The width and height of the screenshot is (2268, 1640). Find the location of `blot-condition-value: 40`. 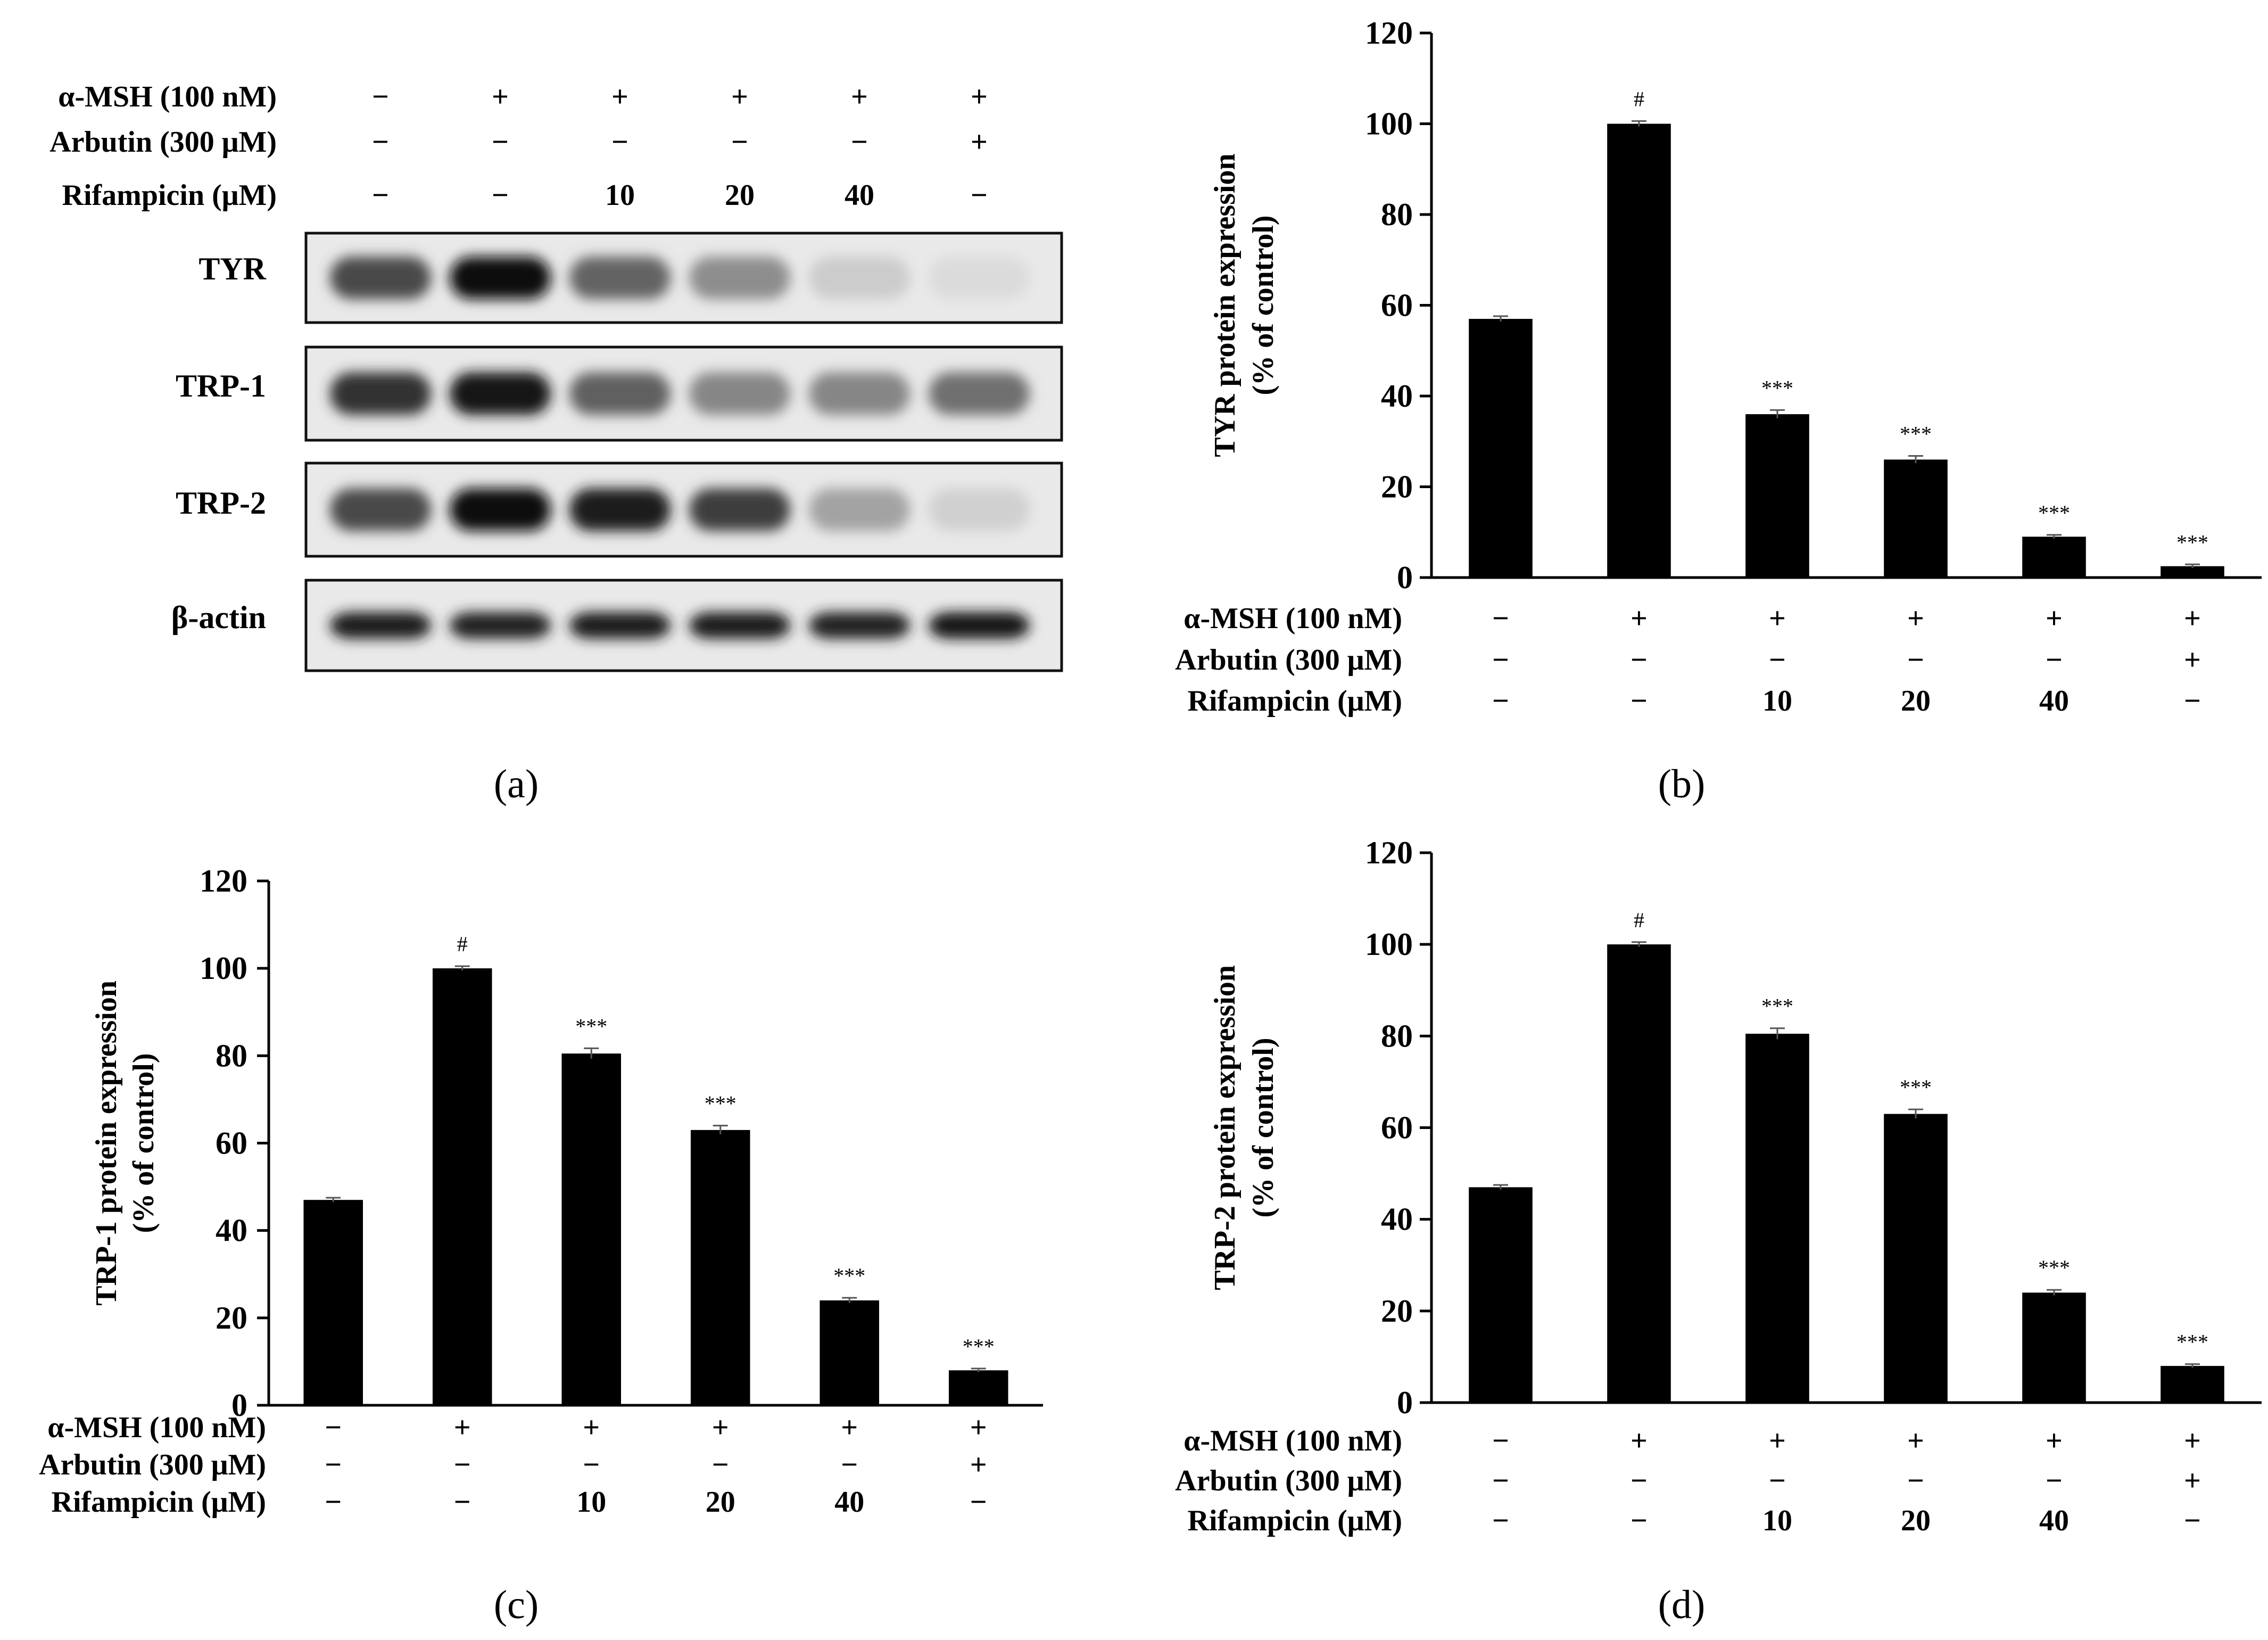

blot-condition-value: 40 is located at coordinates (860, 195).